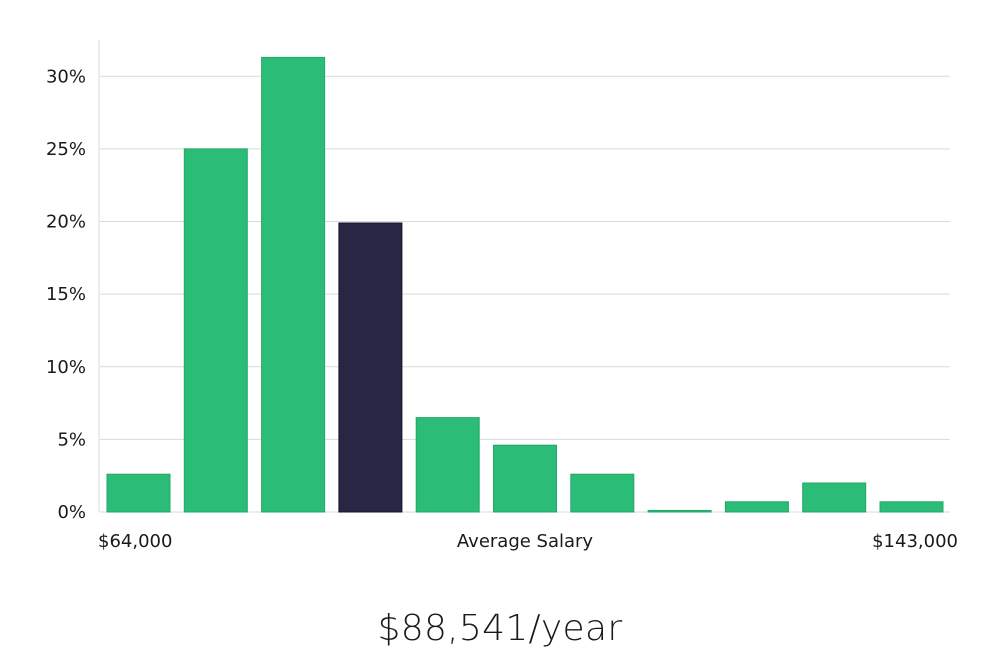 Image resolution: width=1000 pixels, height=660 pixels. What do you see at coordinates (66, 76) in the screenshot?
I see `y-tick-label: 30%` at bounding box center [66, 76].